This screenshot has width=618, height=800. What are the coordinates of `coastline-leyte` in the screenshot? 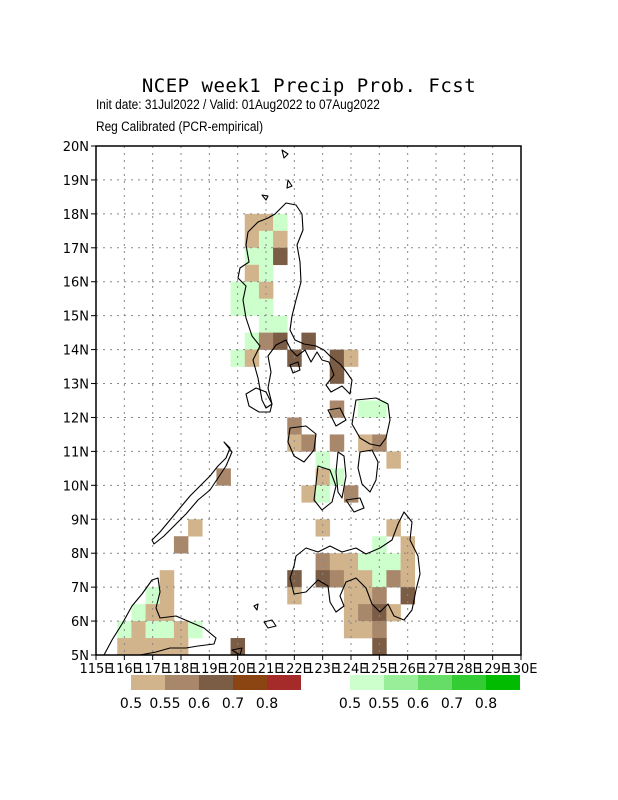 It's located at (368, 471).